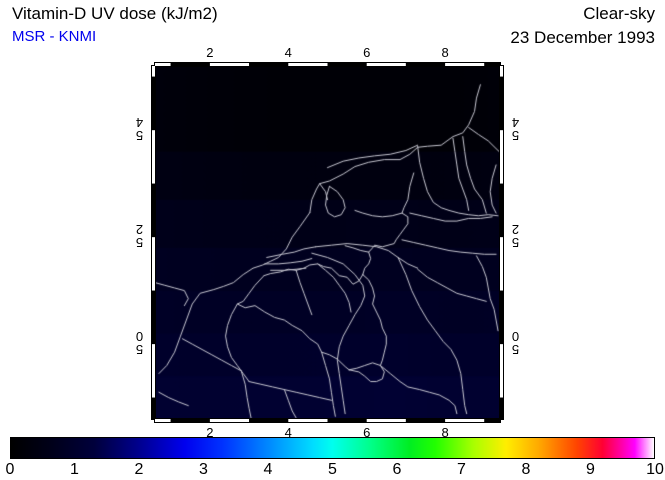 This screenshot has height=480, width=665. Describe the element at coordinates (515, 130) in the screenshot. I see `y-axis-tick-right: 54` at that location.